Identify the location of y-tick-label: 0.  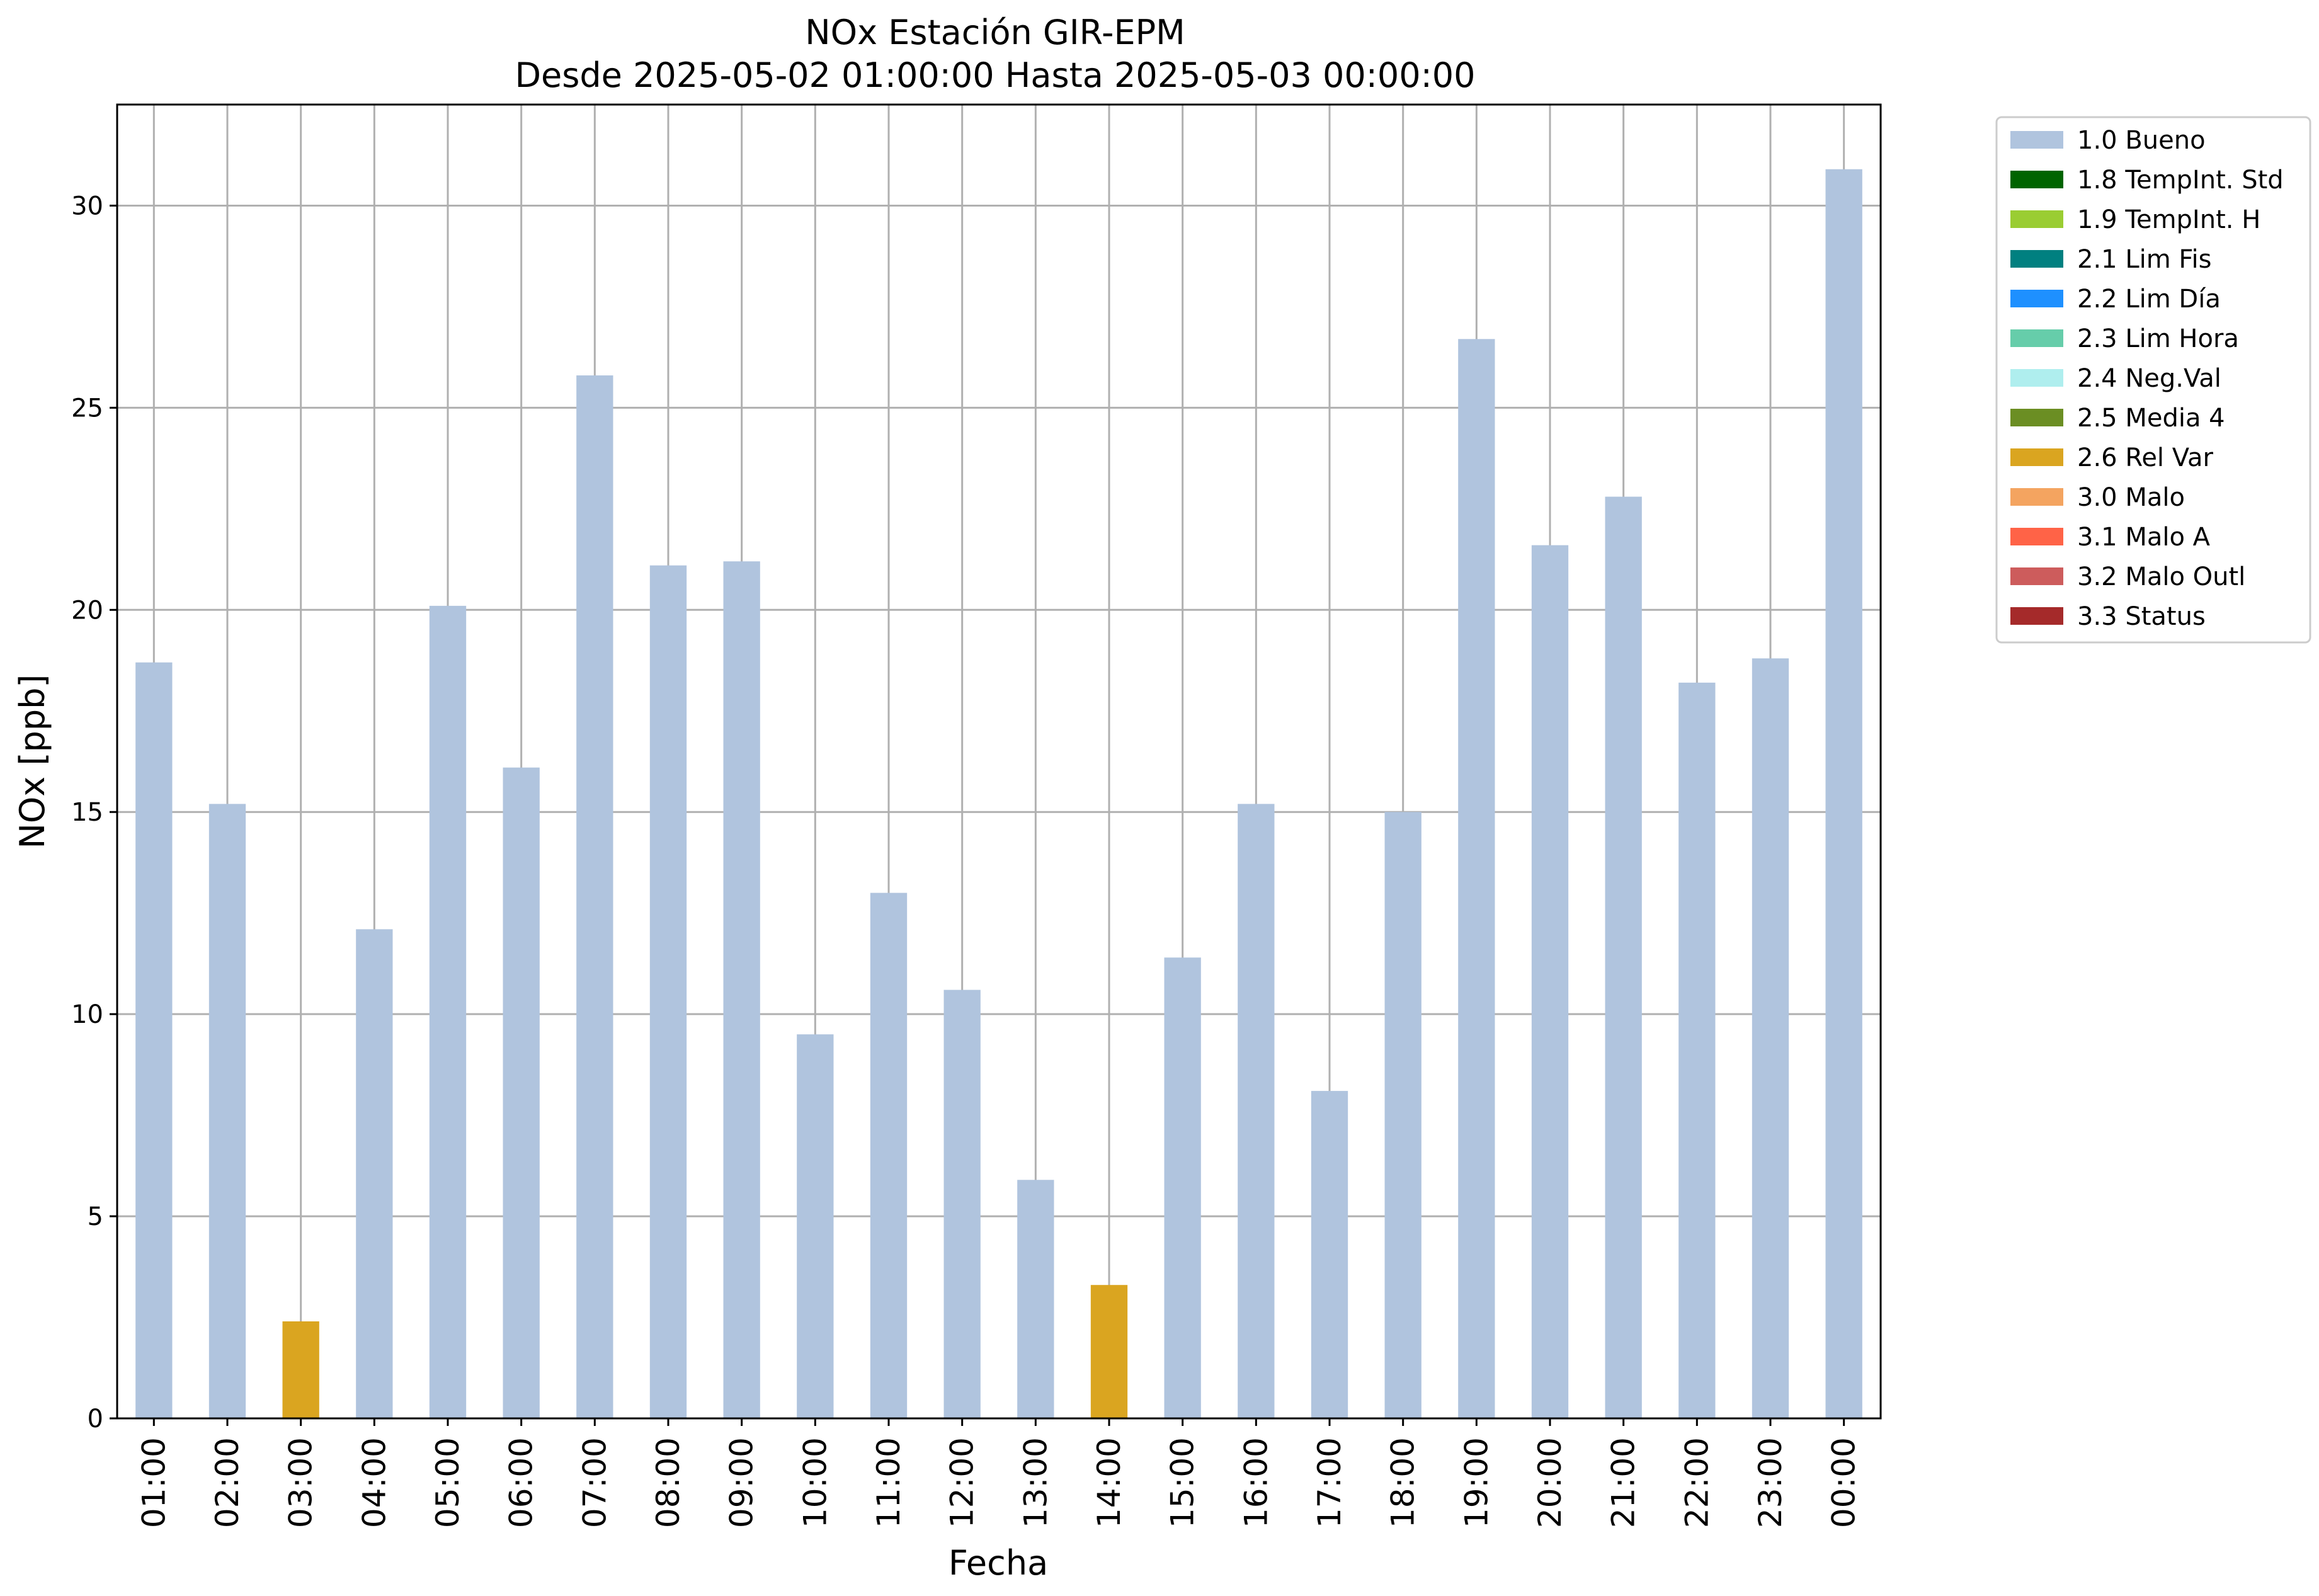
(95, 1419).